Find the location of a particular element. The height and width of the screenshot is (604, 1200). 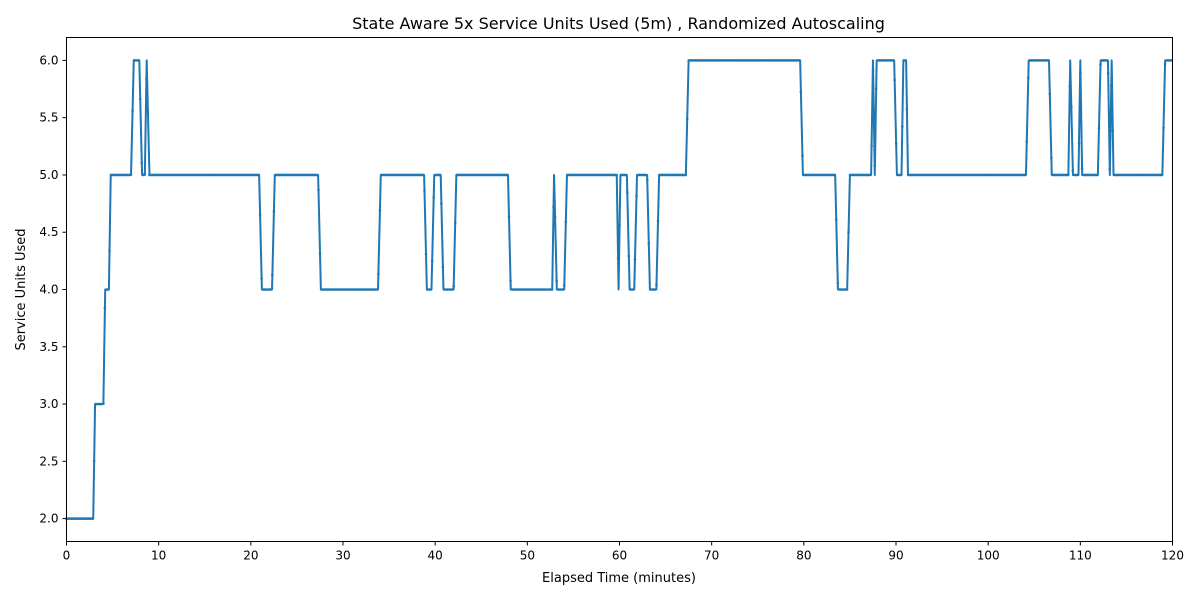

x-tick-label: 10 is located at coordinates (158, 556).